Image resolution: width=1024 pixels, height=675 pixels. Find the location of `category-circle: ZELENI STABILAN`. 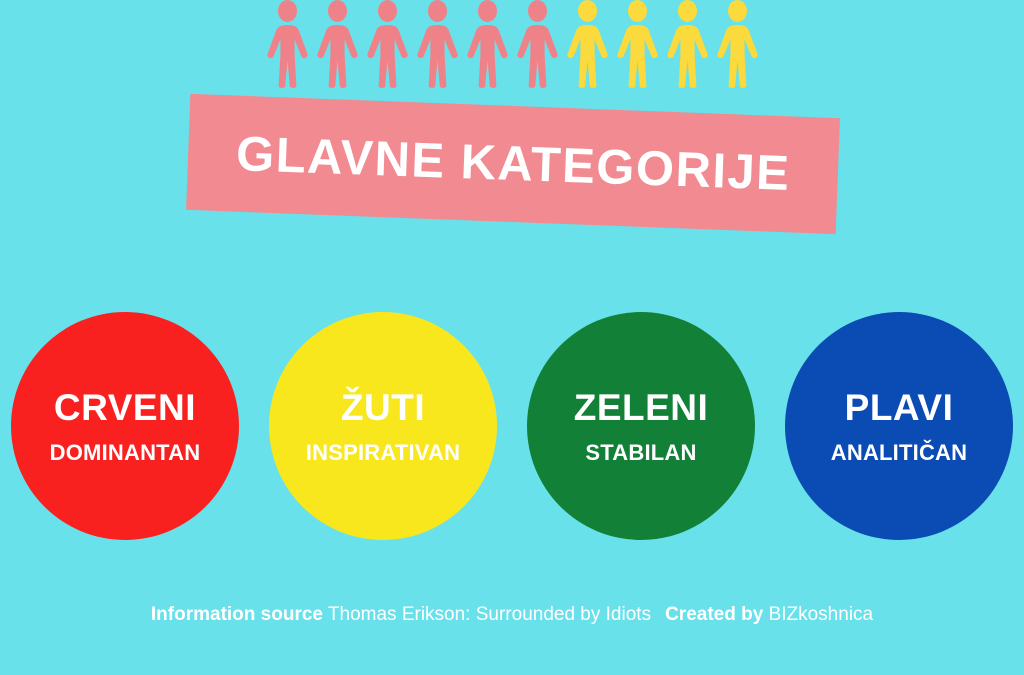

category-circle: ZELENI STABILAN is located at coordinates (641, 426).